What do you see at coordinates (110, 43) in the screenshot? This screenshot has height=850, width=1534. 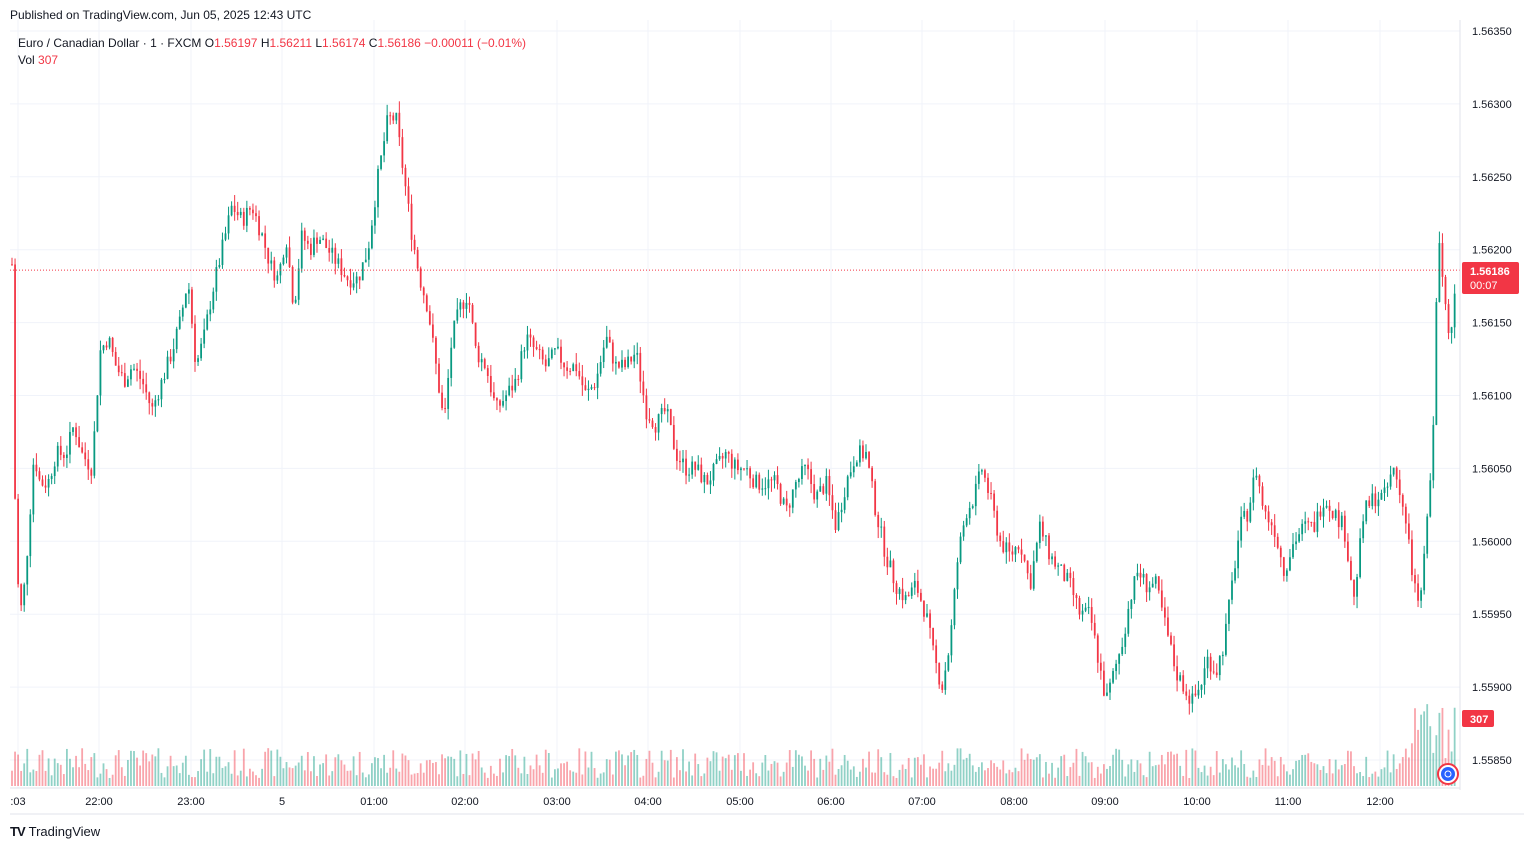 I see `symbol-title: Euro / Canadian Dollar · 1 · FXCM` at bounding box center [110, 43].